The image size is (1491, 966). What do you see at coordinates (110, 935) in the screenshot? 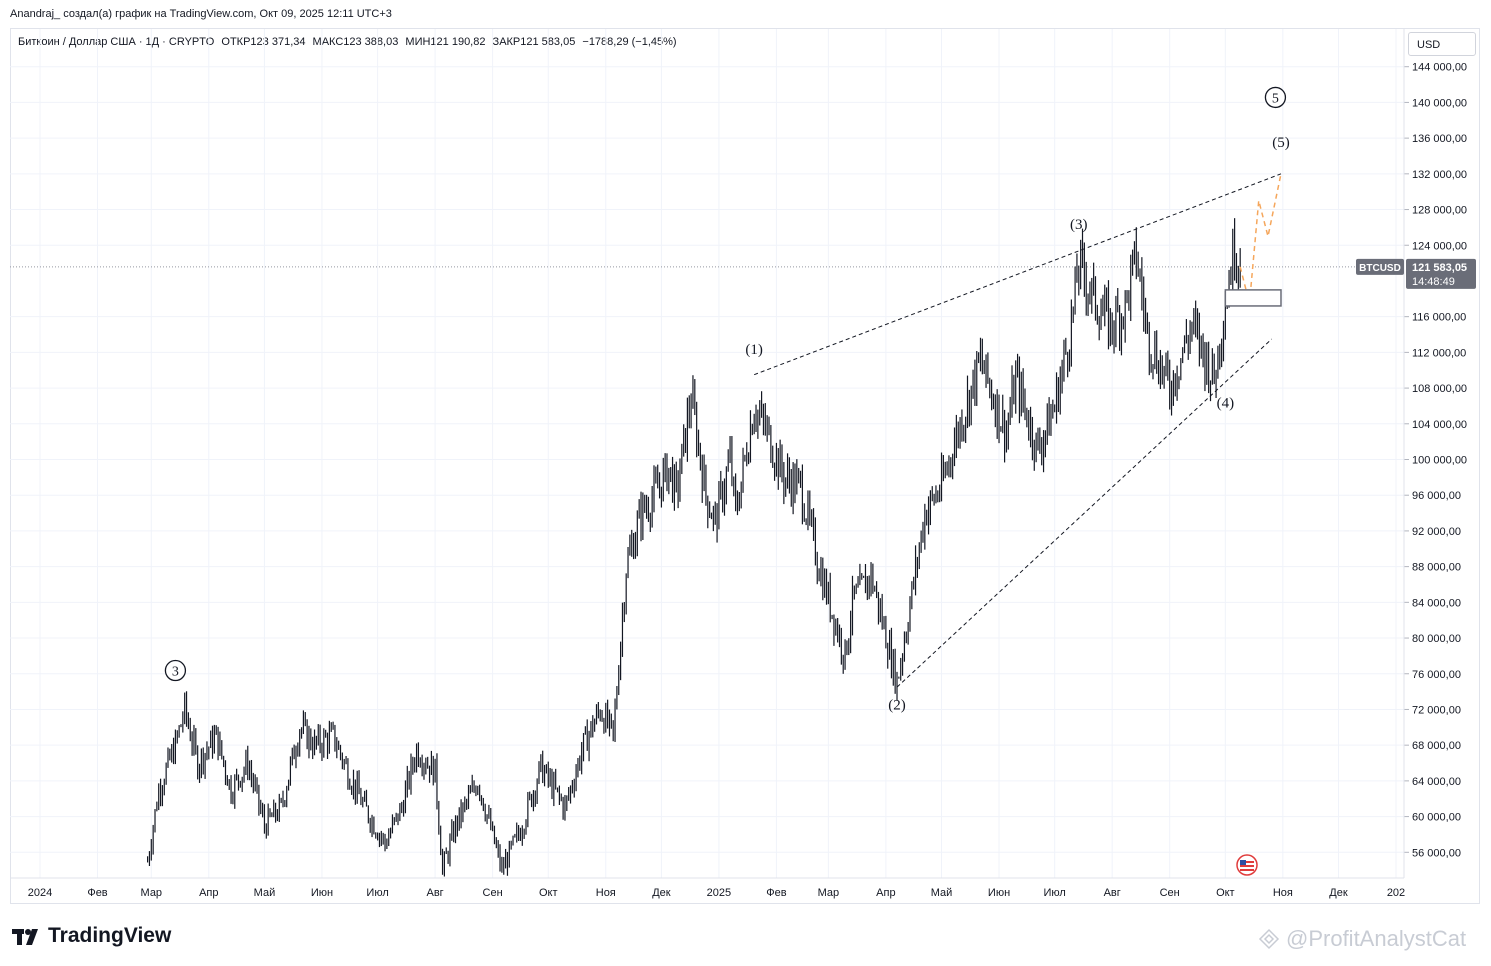
I see `tradingview-logo-text: TradingView` at bounding box center [110, 935].